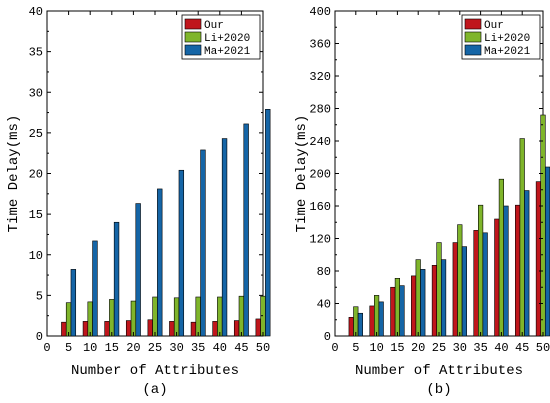 This screenshot has width=550, height=403. I want to click on y-tick-label: 30, so click(36, 93).